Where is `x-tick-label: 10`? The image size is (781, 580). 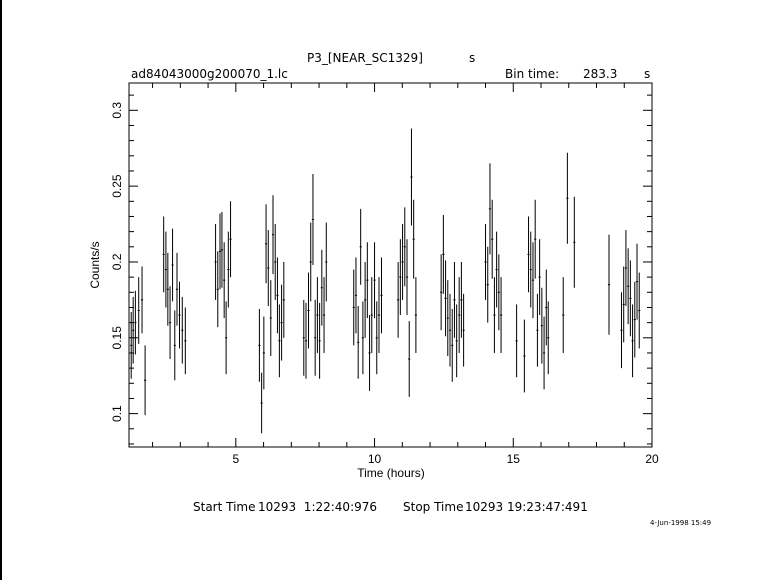 x-tick-label: 10 is located at coordinates (375, 459).